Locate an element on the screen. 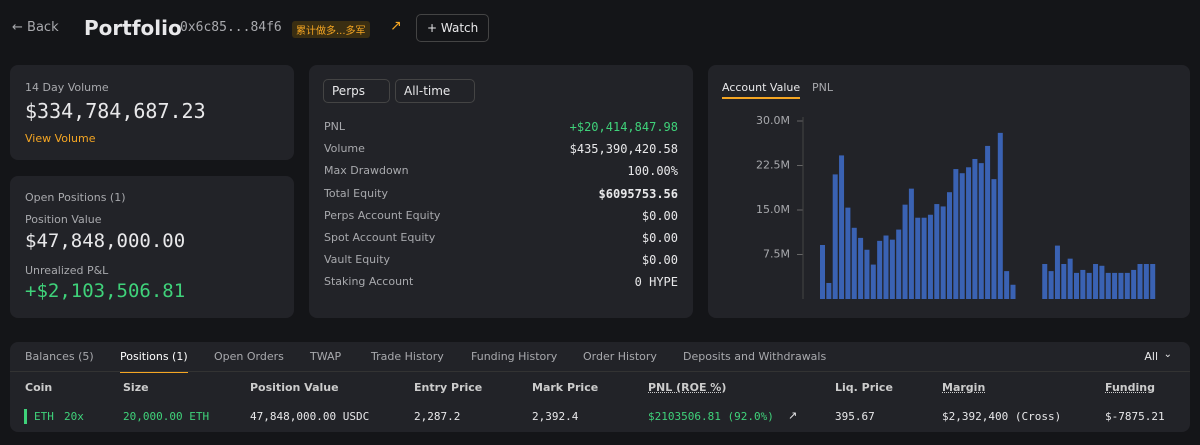  table-tab: Deposits and Withdrawals is located at coordinates (755, 356).